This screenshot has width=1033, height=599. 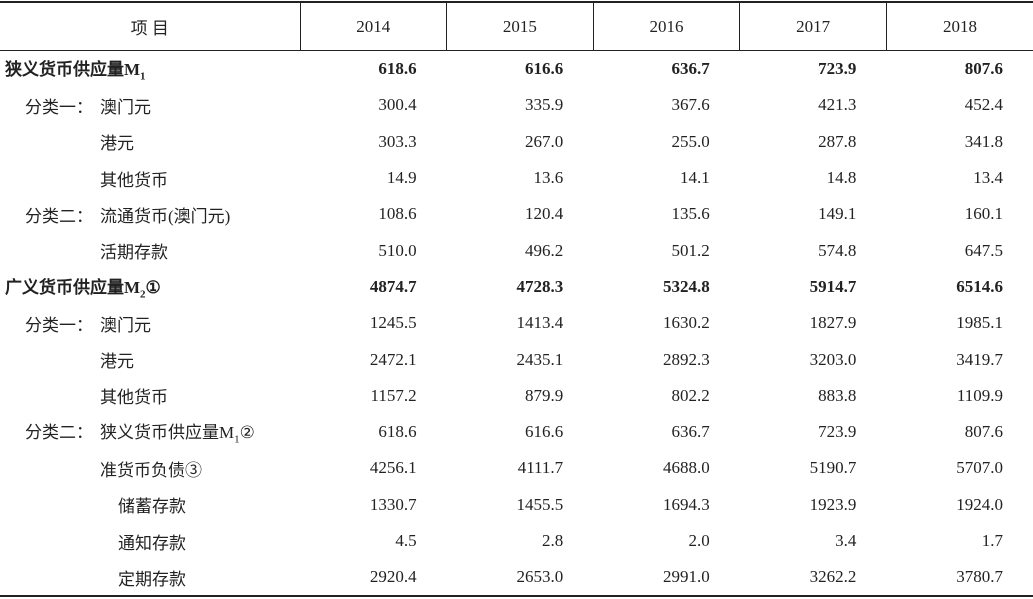 I want to click on value-cell: 5324.8, so click(x=686, y=286).